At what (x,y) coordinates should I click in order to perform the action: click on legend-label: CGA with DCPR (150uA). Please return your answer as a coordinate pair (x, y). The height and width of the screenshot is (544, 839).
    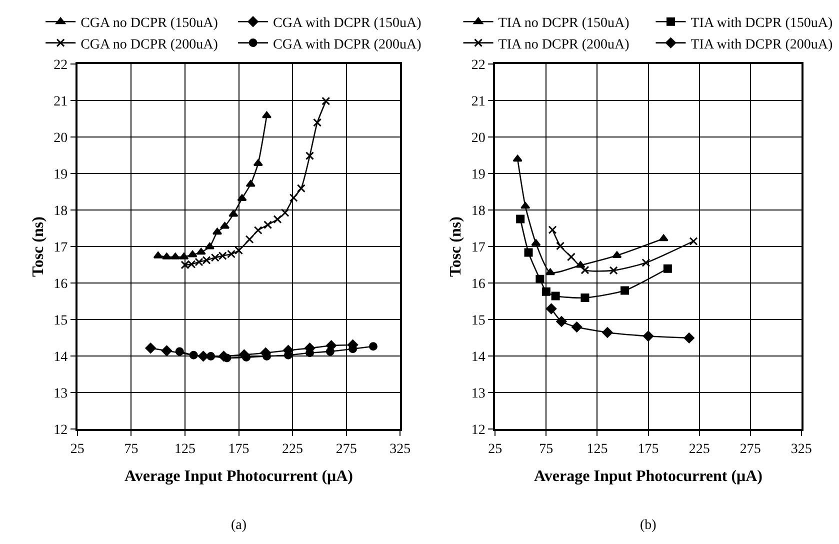
    Looking at the image, I should click on (347, 24).